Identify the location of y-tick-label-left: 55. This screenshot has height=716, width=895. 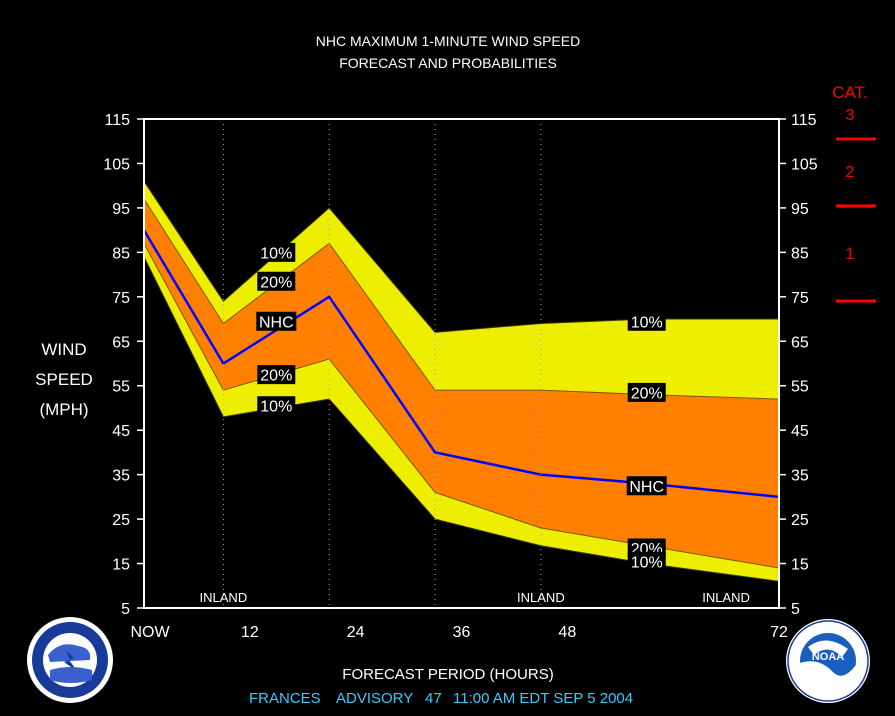
(121, 387).